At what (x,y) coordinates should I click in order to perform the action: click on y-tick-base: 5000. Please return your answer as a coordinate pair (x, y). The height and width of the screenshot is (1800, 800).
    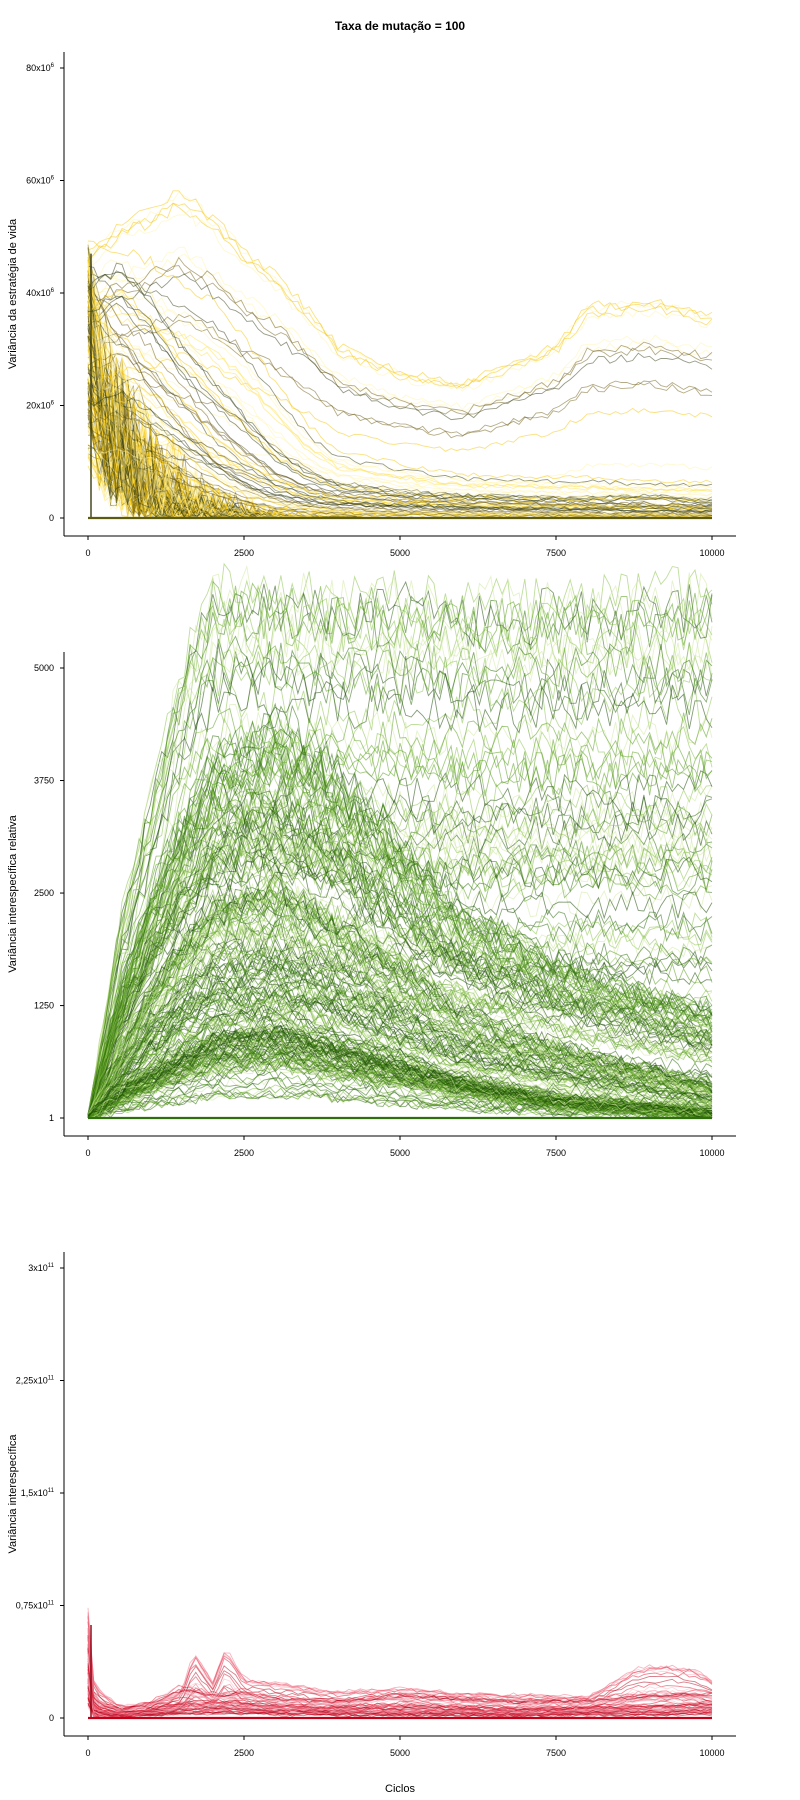
    Looking at the image, I should click on (44, 668).